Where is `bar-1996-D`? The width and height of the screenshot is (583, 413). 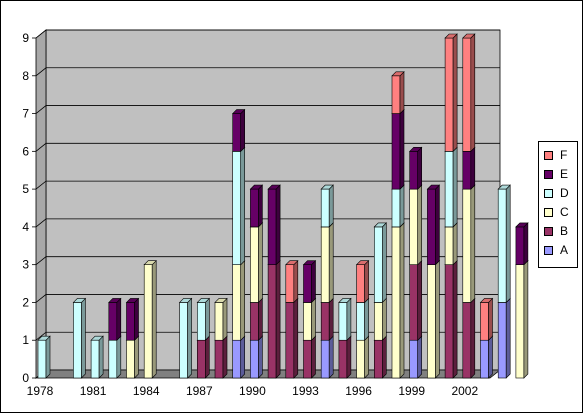
bar-1996-D is located at coordinates (362, 319).